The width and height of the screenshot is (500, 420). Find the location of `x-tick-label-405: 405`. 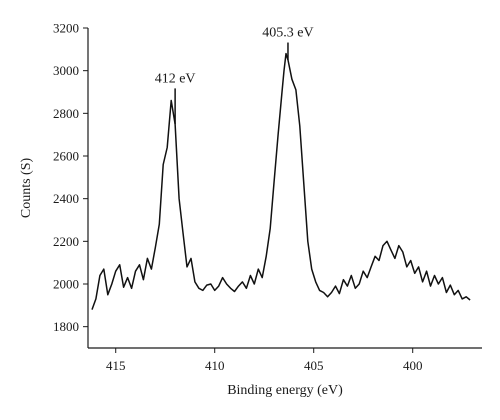

x-tick-label-405: 405 is located at coordinates (314, 365).